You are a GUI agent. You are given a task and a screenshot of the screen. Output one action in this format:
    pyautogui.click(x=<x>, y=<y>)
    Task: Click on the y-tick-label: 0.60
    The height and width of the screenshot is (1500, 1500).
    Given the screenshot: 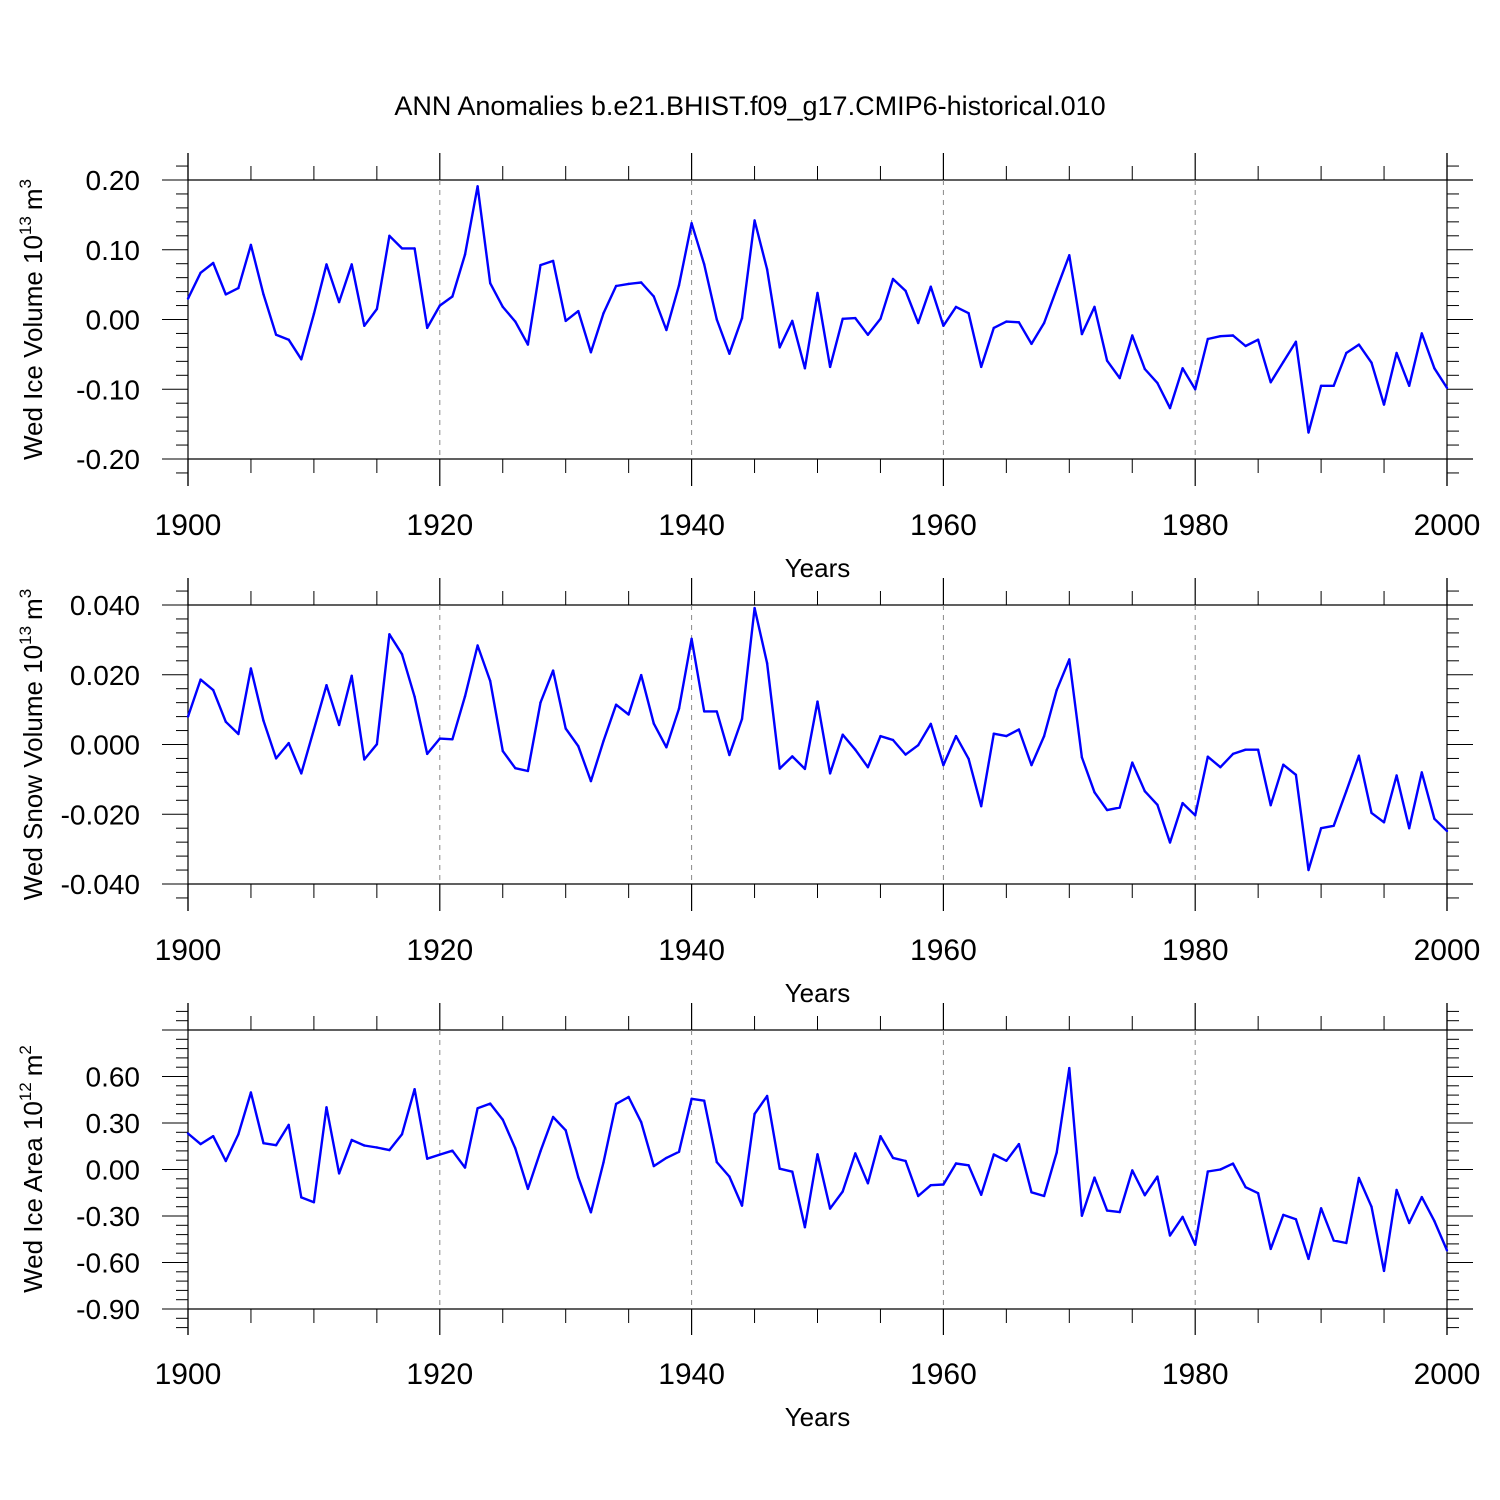 What is the action you would take?
    pyautogui.click(x=113, y=1077)
    